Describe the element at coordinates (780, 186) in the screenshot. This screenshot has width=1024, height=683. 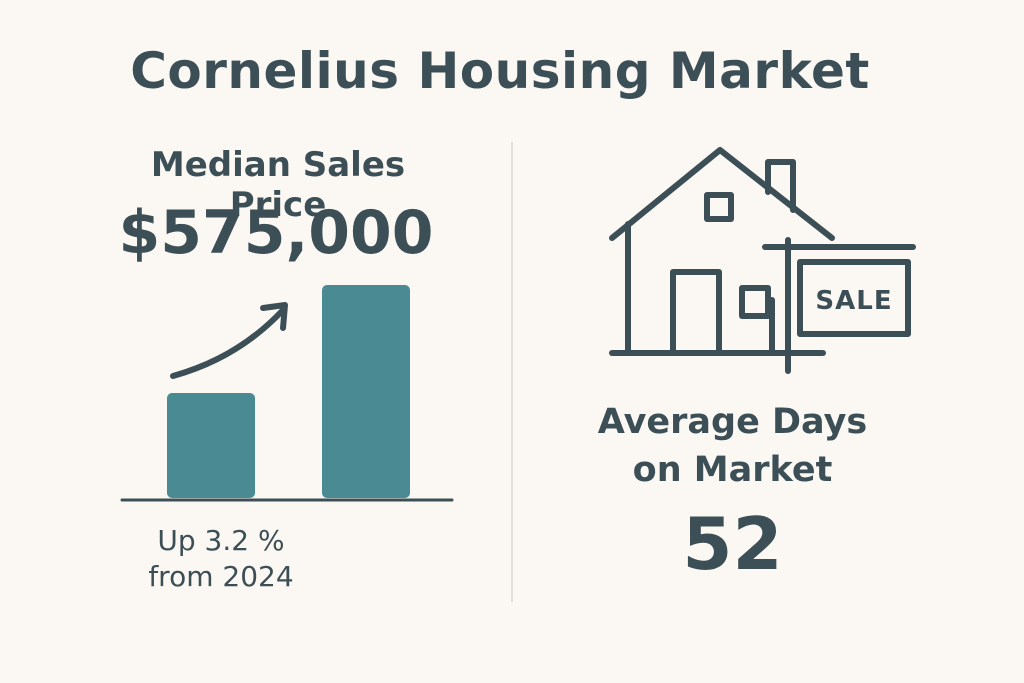
I see `chimney-icon` at that location.